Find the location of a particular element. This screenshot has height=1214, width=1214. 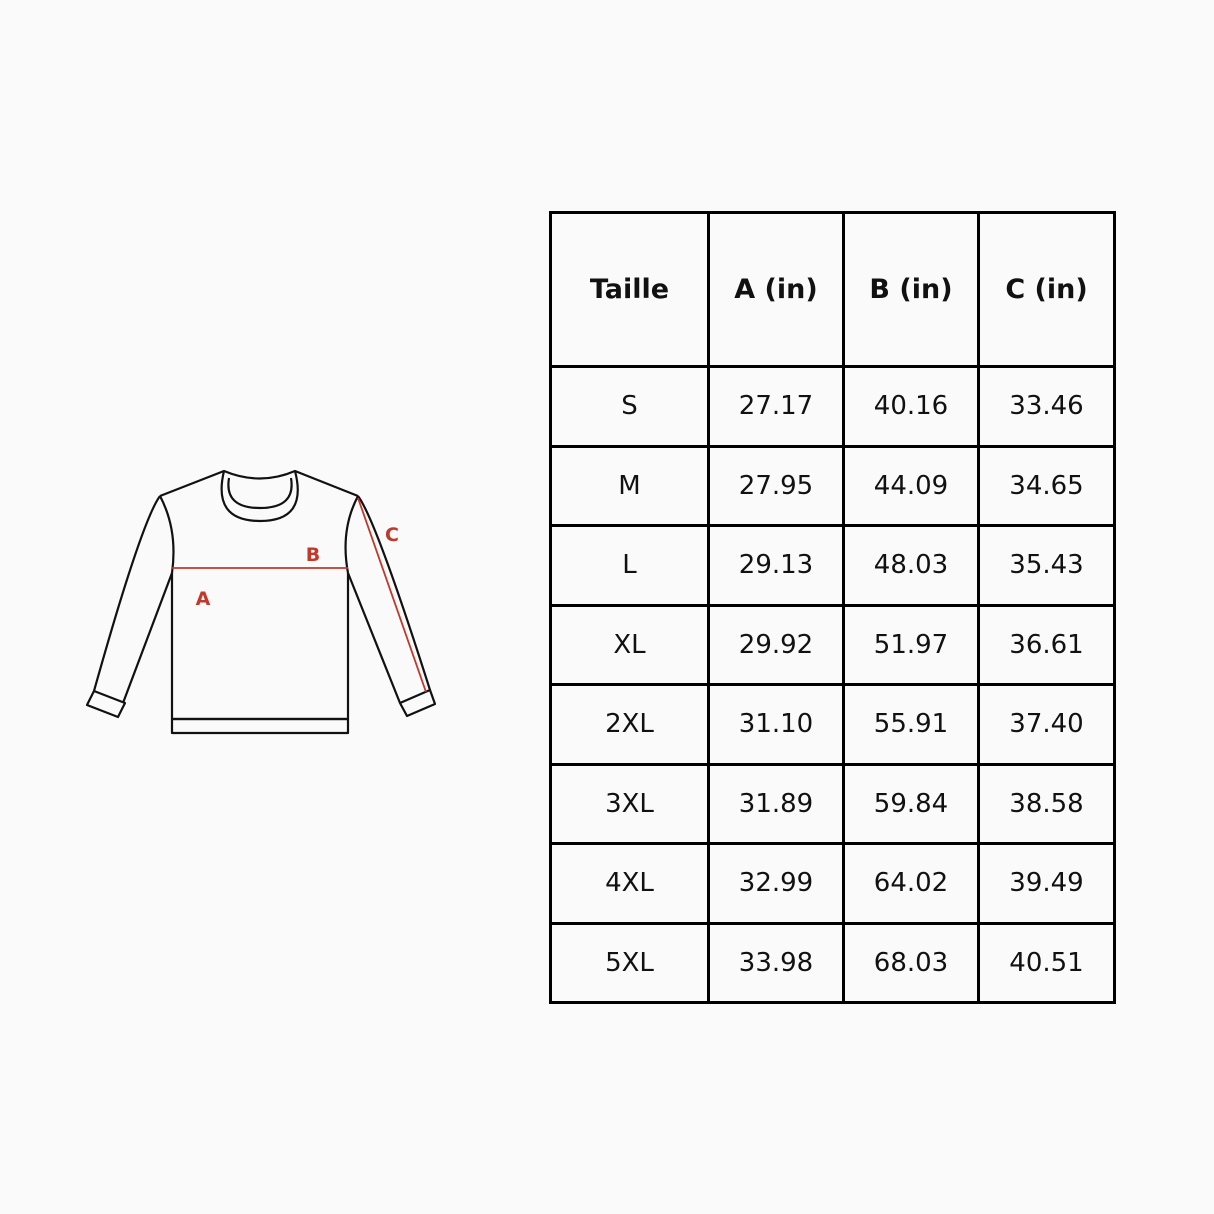

left-cuff is located at coordinates (106, 704).